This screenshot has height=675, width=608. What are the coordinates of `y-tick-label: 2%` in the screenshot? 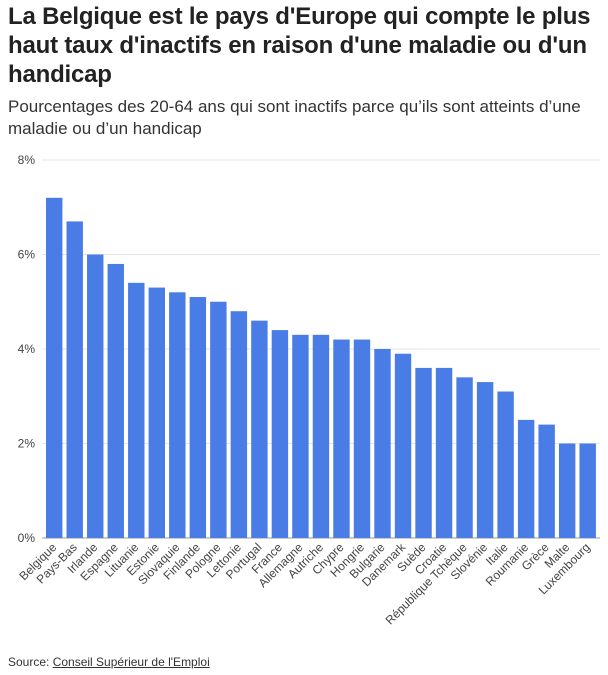 It's located at (27, 444).